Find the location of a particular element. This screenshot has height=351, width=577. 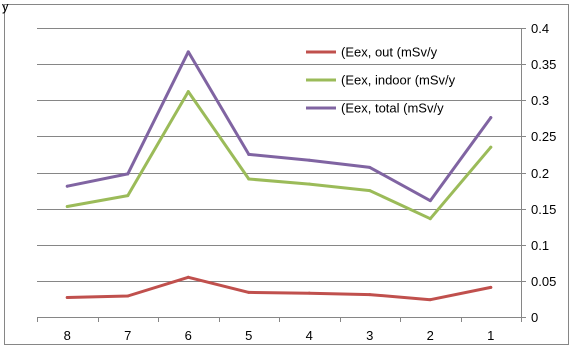

x-tick-label: 1 is located at coordinates (490, 335).